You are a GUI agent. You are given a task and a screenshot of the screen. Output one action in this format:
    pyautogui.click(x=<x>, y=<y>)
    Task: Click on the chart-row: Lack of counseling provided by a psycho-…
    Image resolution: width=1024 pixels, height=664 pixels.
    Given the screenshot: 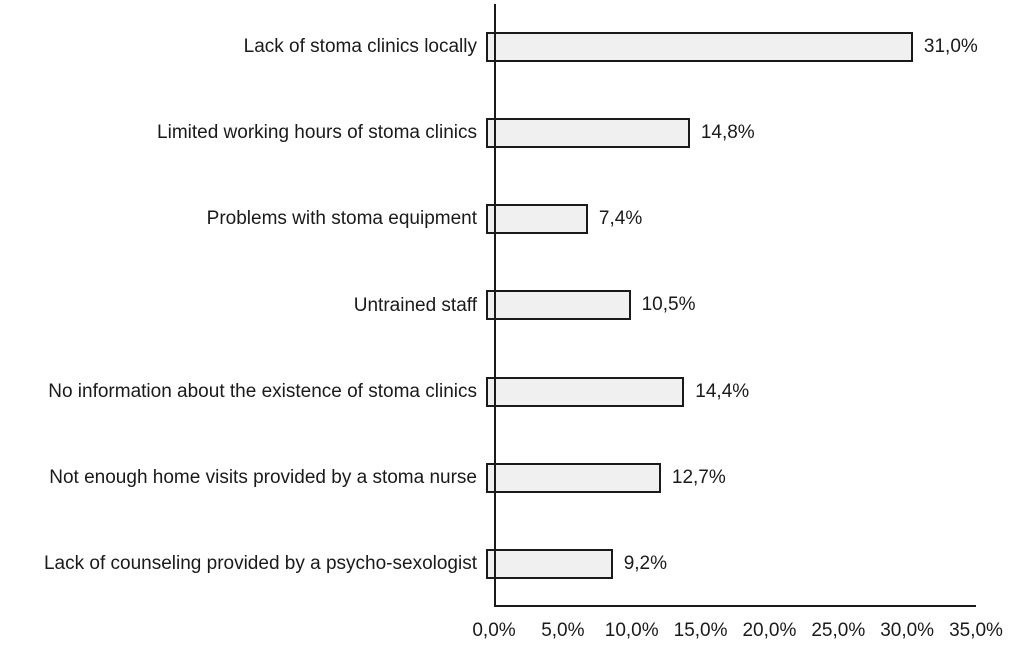 What is the action you would take?
    pyautogui.click(x=488, y=564)
    